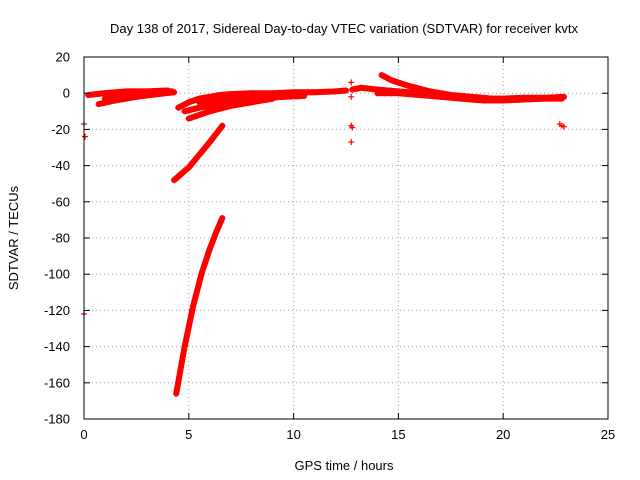 This screenshot has height=480, width=640. Describe the element at coordinates (57, 346) in the screenshot. I see `y-tick-label: -140` at that location.